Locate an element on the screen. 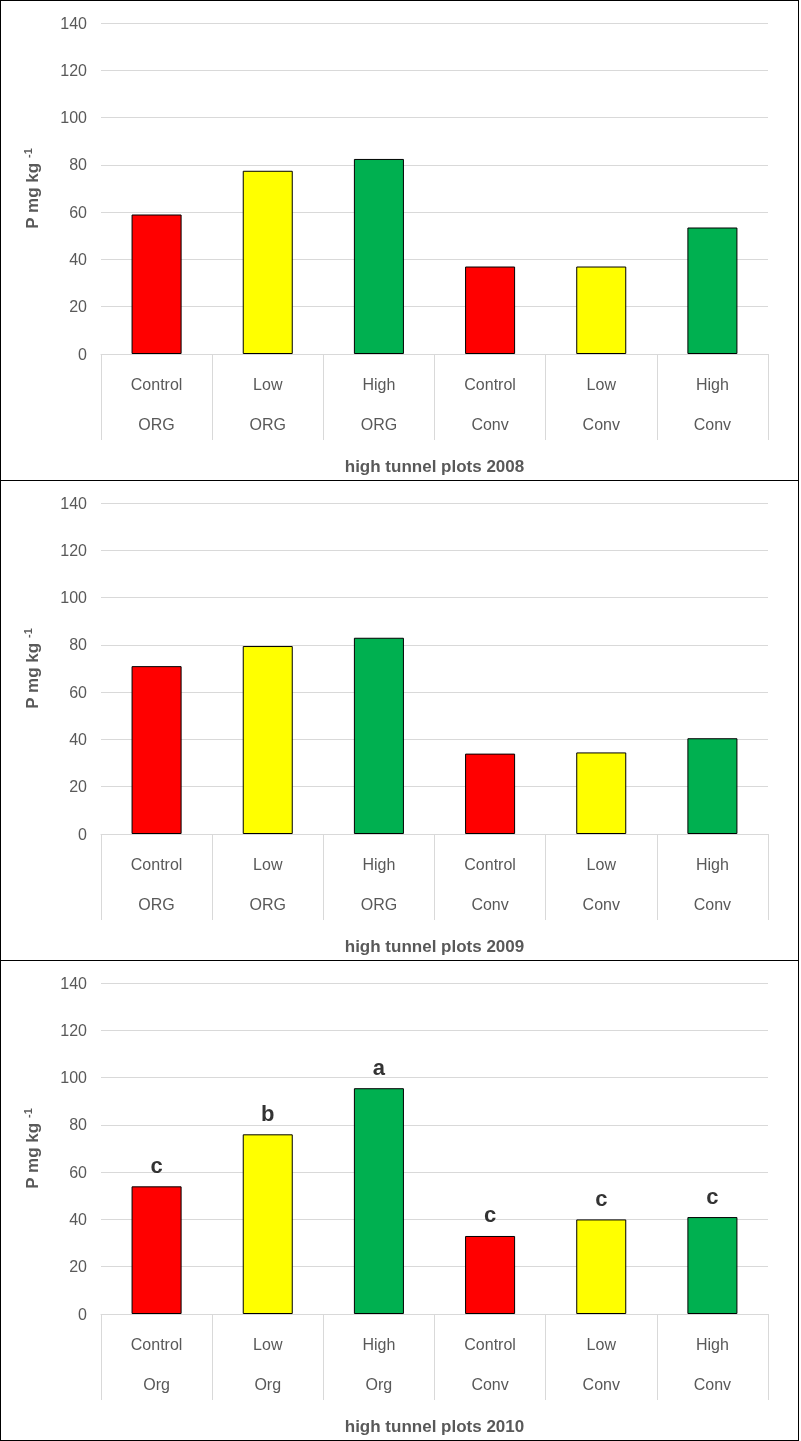 The width and height of the screenshot is (801, 1441). x-axis-title: high tunnel plots 2008 is located at coordinates (434, 466).